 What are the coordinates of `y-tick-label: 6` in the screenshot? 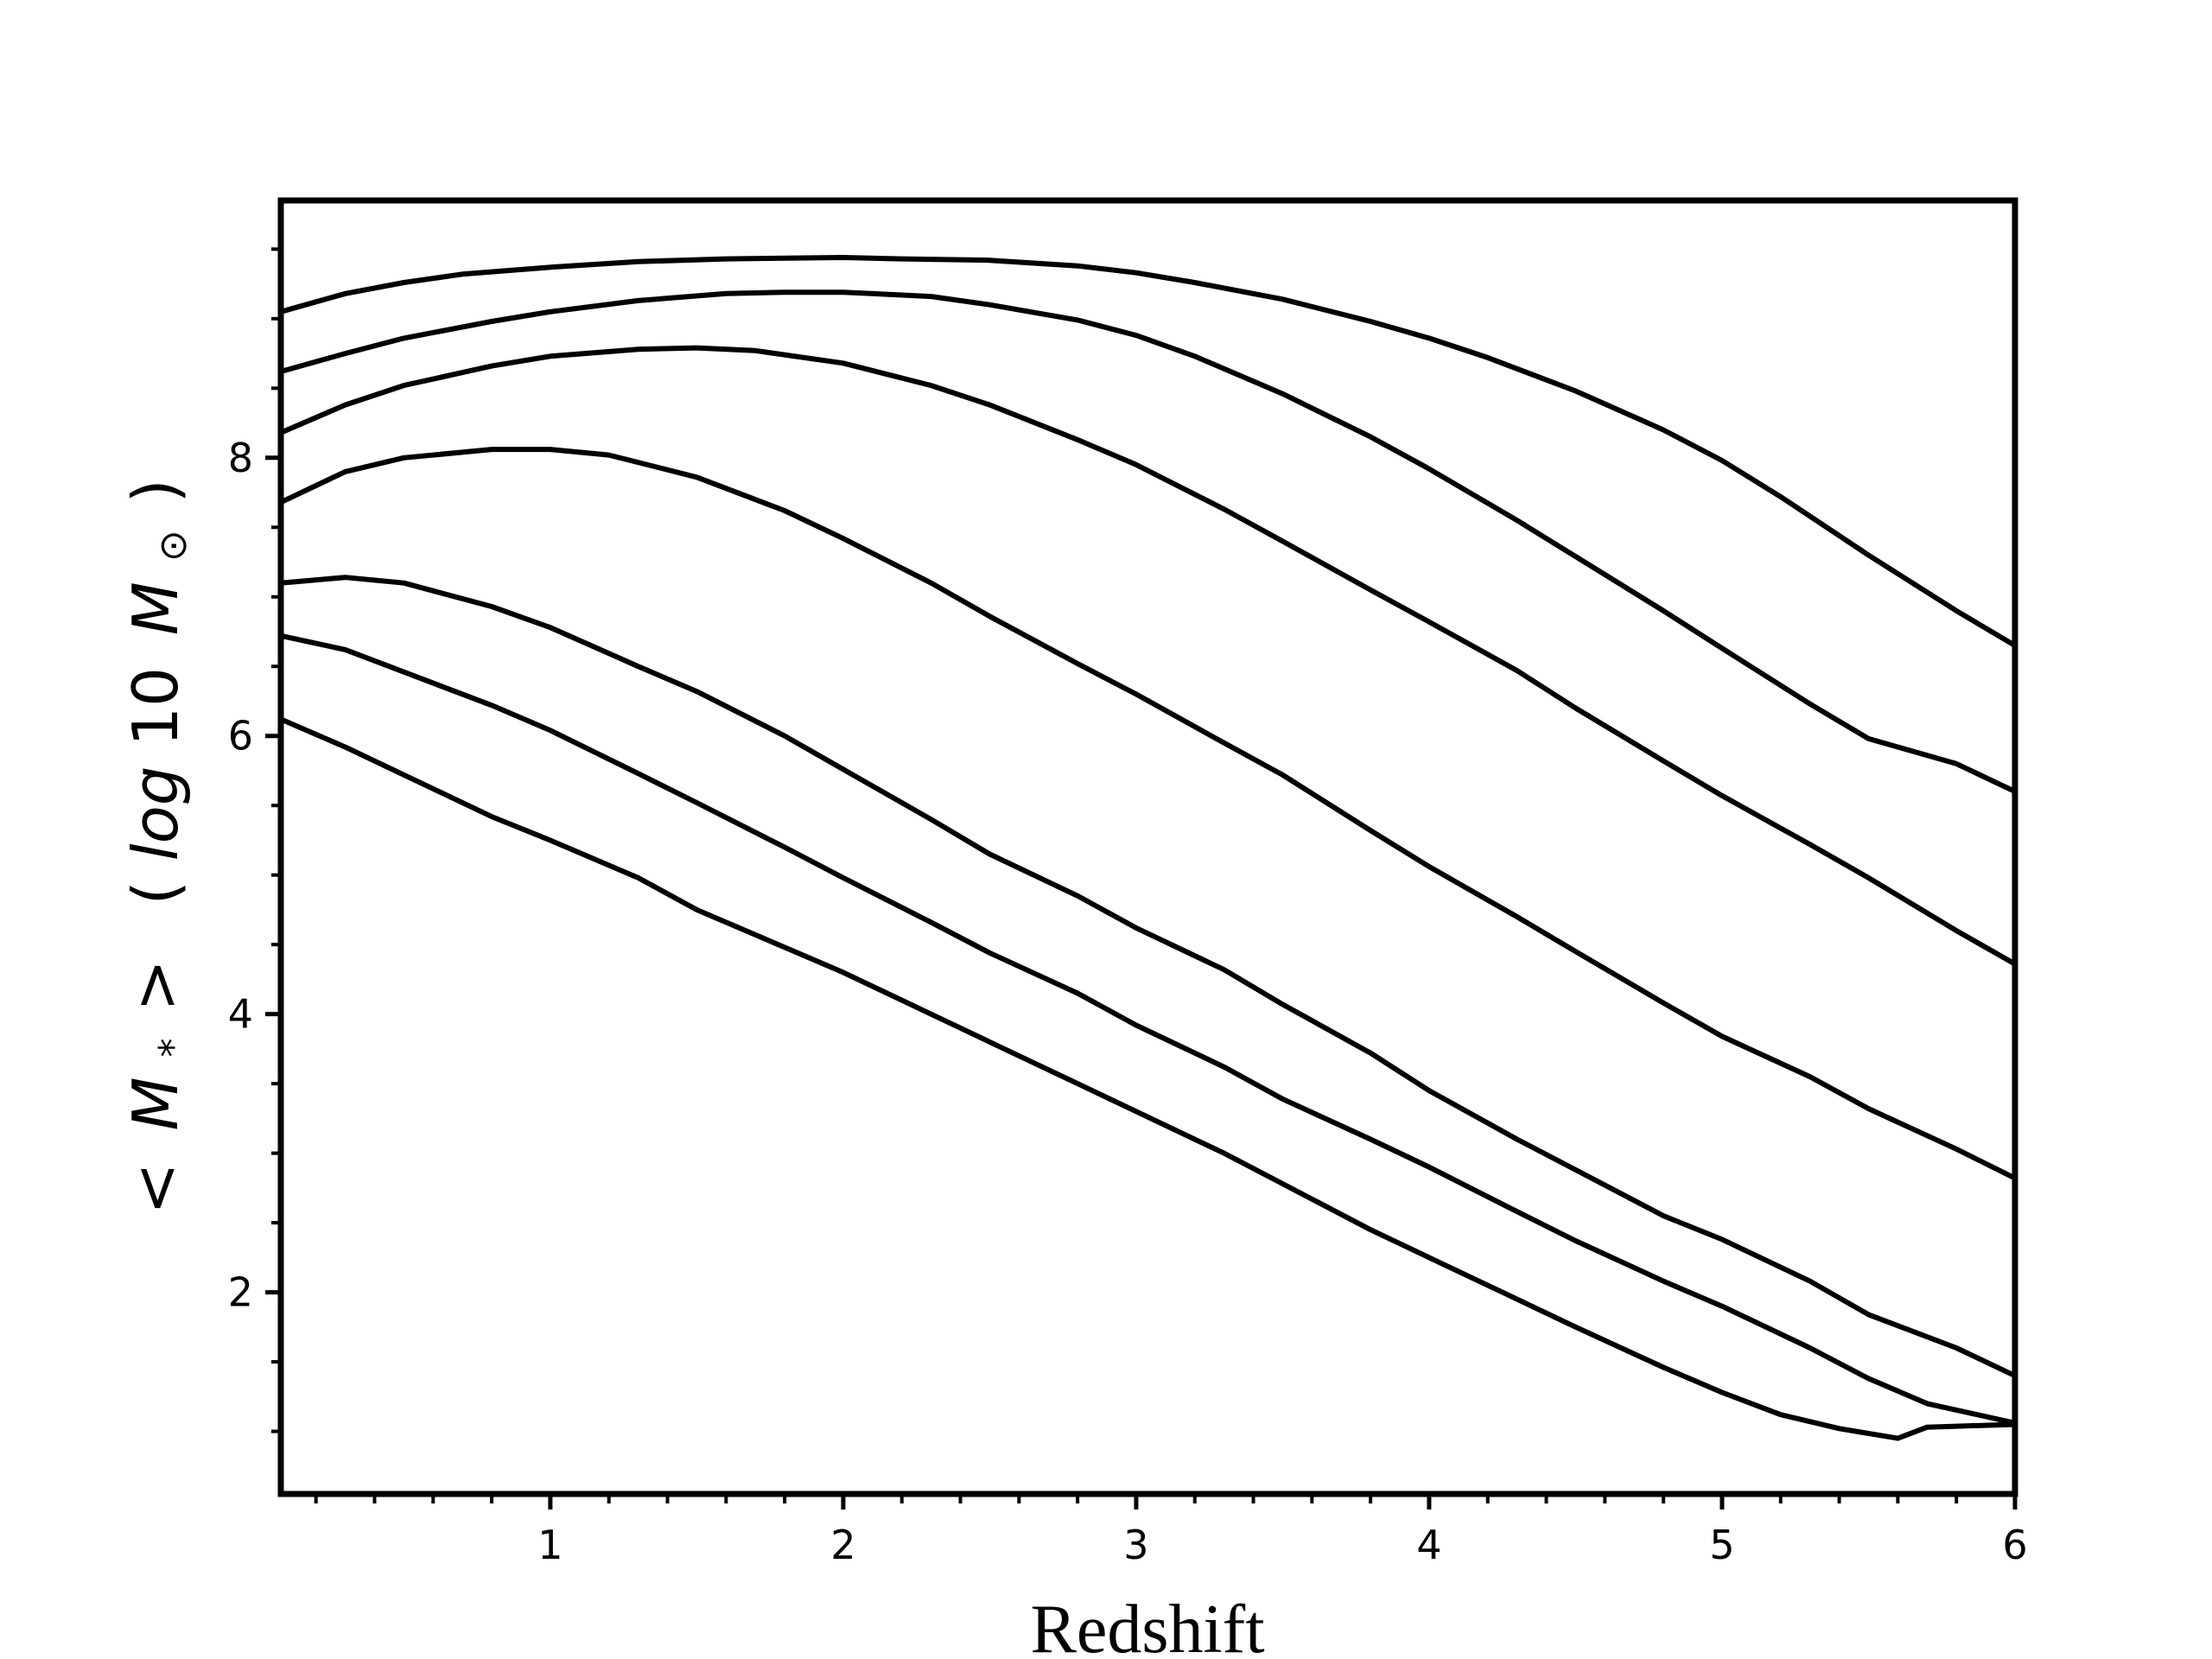 It's located at (240, 736).